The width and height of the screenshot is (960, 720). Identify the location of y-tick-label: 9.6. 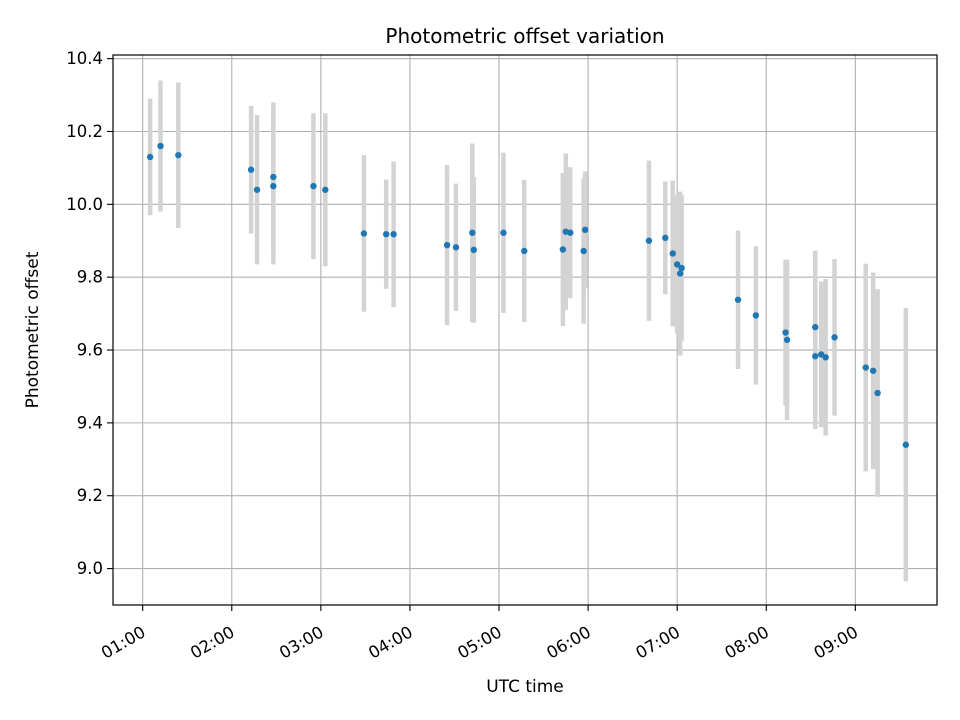
(90, 350).